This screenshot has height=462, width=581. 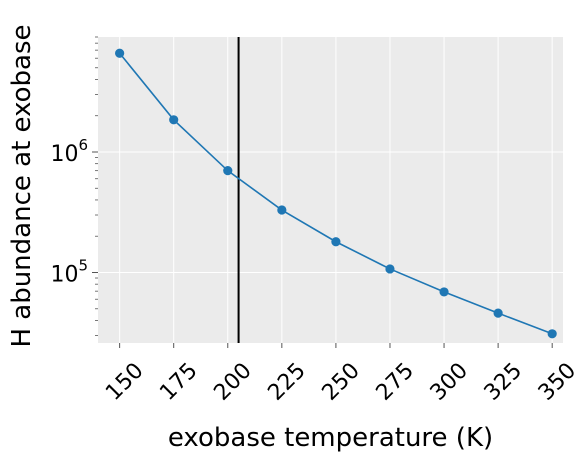 I want to click on y-tick-exponent: 5, so click(x=83, y=266).